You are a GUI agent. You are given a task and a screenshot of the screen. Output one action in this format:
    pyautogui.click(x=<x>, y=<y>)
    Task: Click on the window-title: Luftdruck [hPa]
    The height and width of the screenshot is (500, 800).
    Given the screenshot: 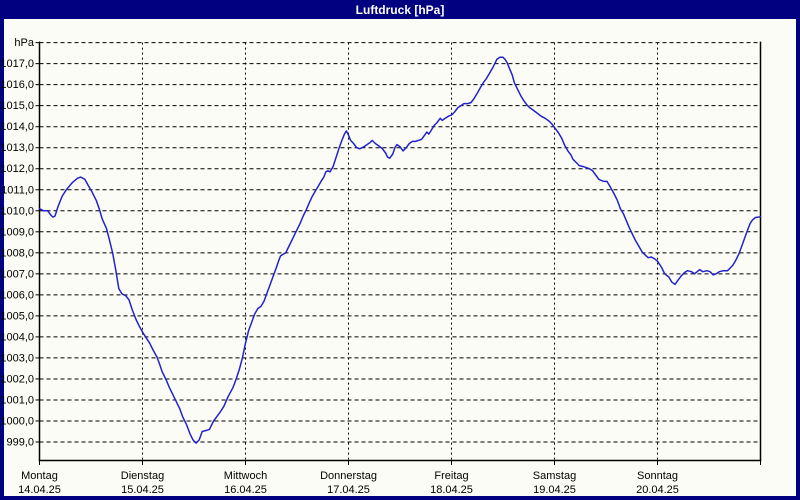 What is the action you would take?
    pyautogui.click(x=400, y=9)
    